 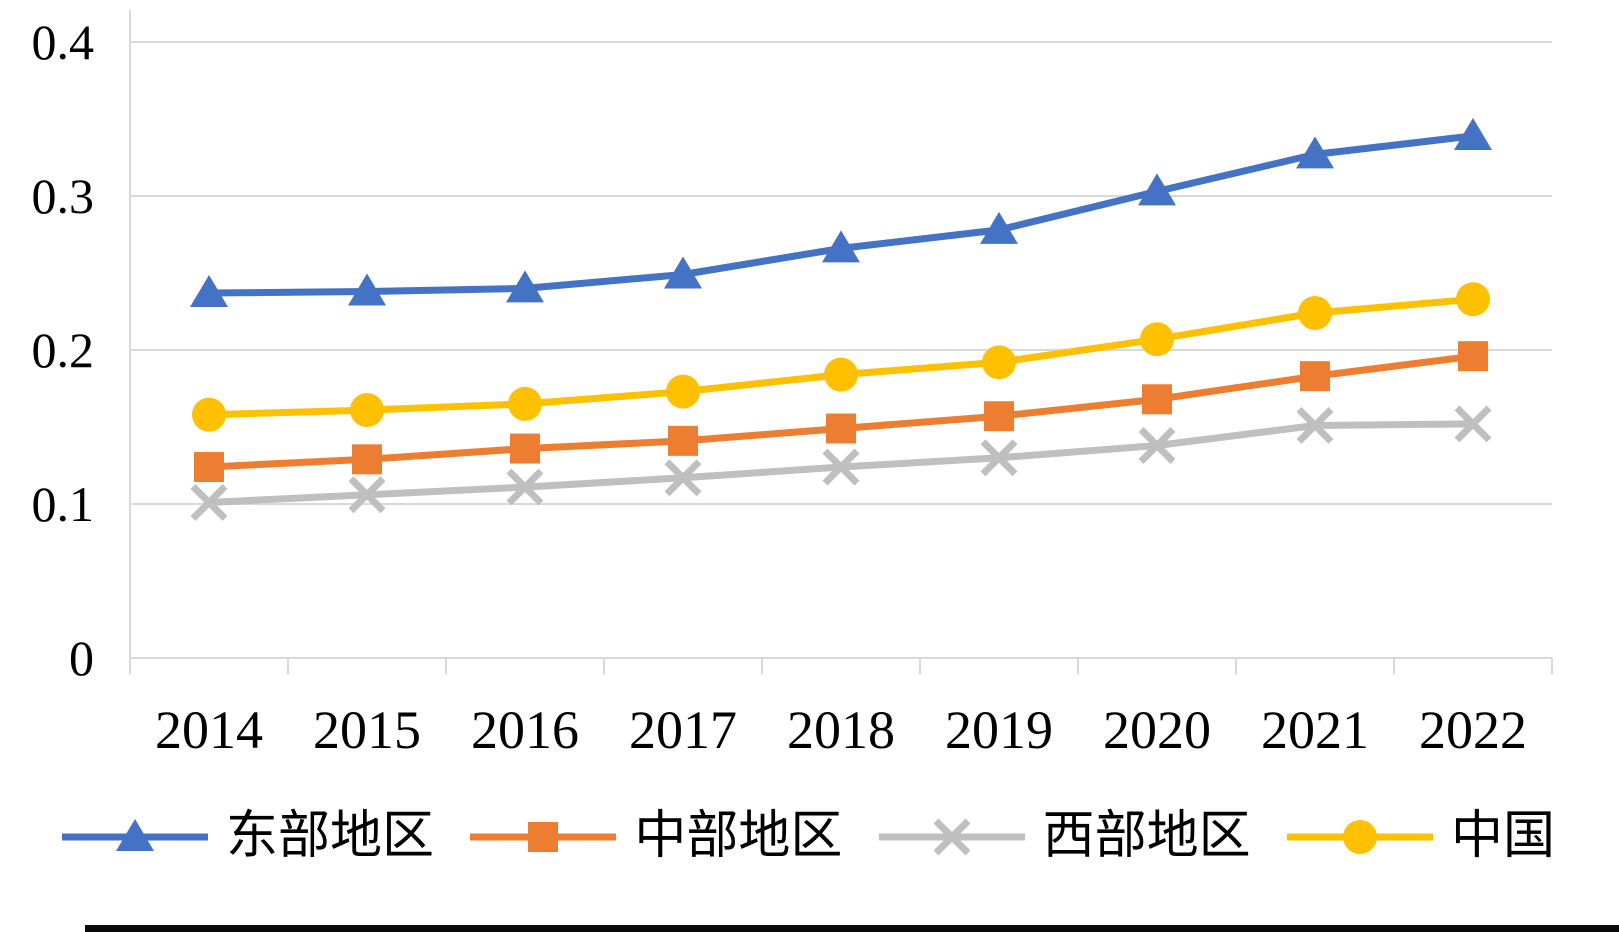 I want to click on legend-label: 东部地区, so click(x=330, y=836).